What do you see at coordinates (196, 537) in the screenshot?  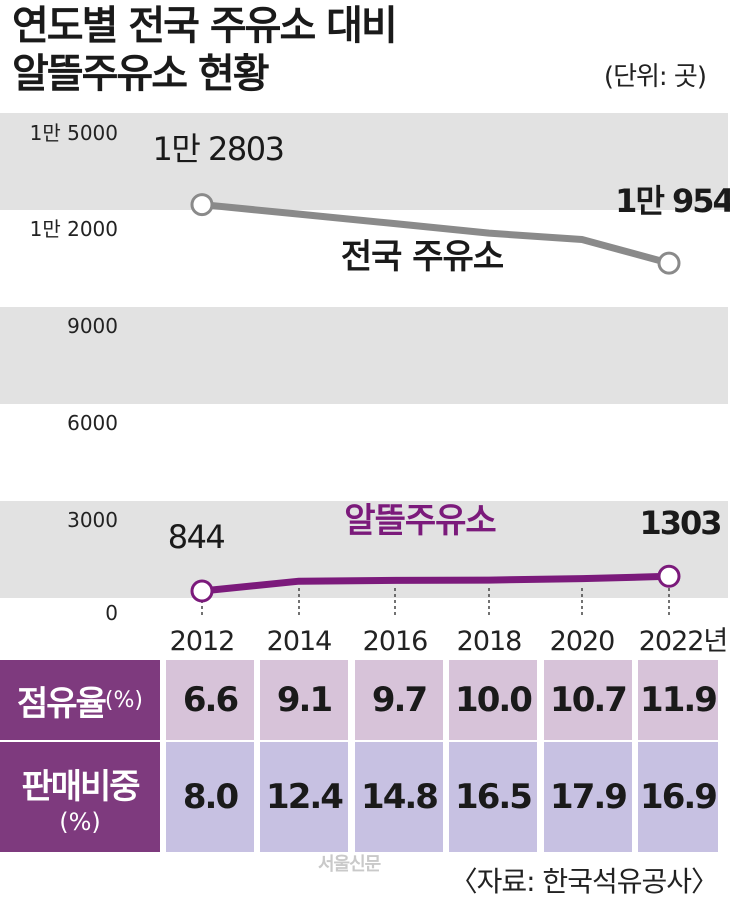 I see `data-label: 844` at bounding box center [196, 537].